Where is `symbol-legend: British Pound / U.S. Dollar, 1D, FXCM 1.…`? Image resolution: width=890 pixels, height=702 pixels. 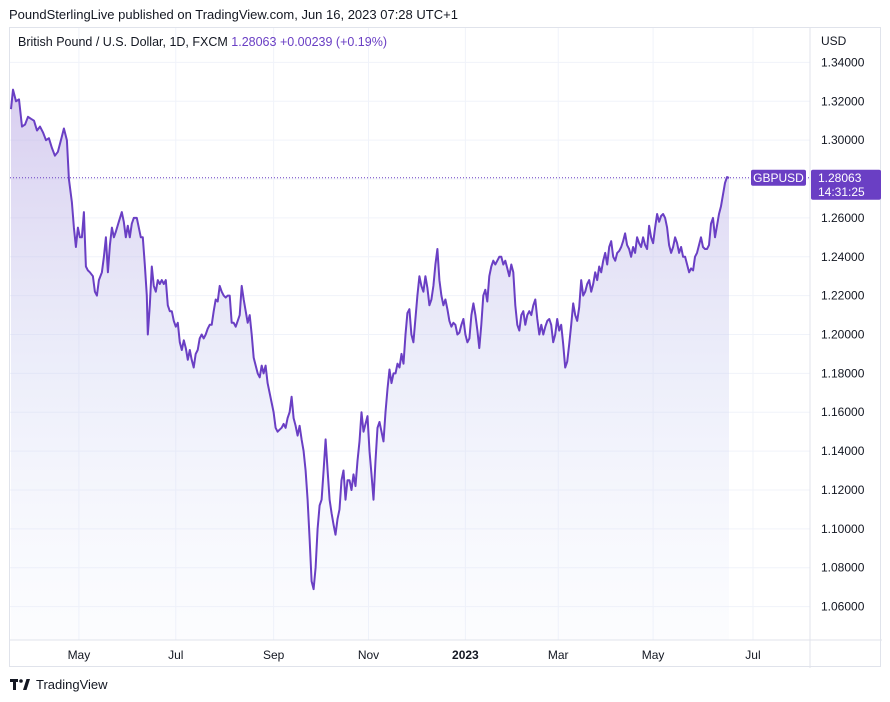
symbol-legend: British Pound / U.S. Dollar, 1D, FXCM 1.… is located at coordinates (202, 42).